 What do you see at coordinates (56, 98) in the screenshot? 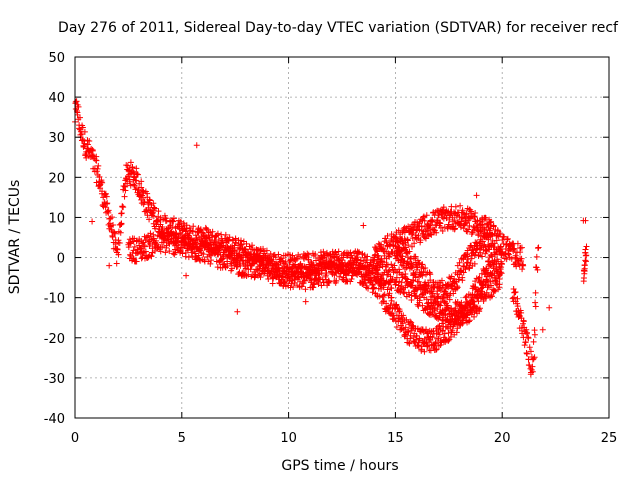
I see `y-tick-label: 40` at bounding box center [56, 98].